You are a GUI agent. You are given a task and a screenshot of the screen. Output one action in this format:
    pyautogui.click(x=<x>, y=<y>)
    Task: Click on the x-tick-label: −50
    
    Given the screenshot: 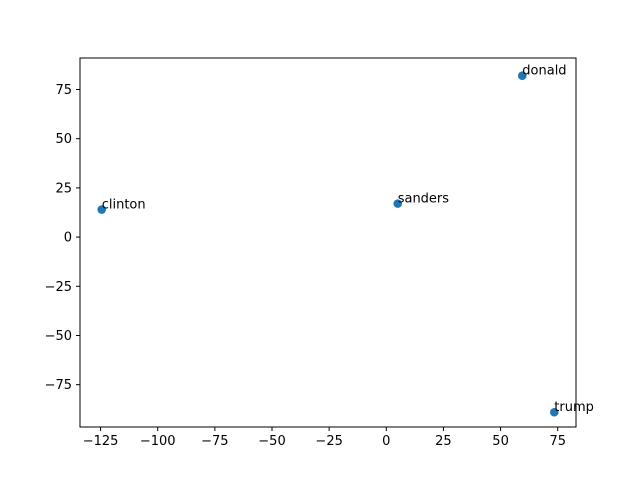 What is the action you would take?
    pyautogui.click(x=271, y=441)
    